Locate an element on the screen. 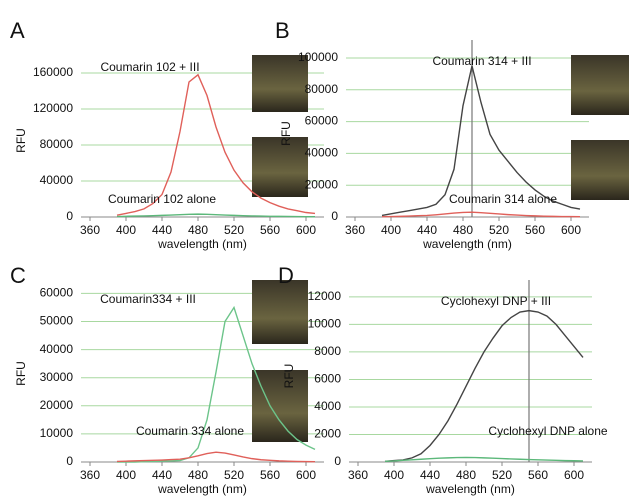  y-tick-label: 50000 is located at coordinates (57, 321).